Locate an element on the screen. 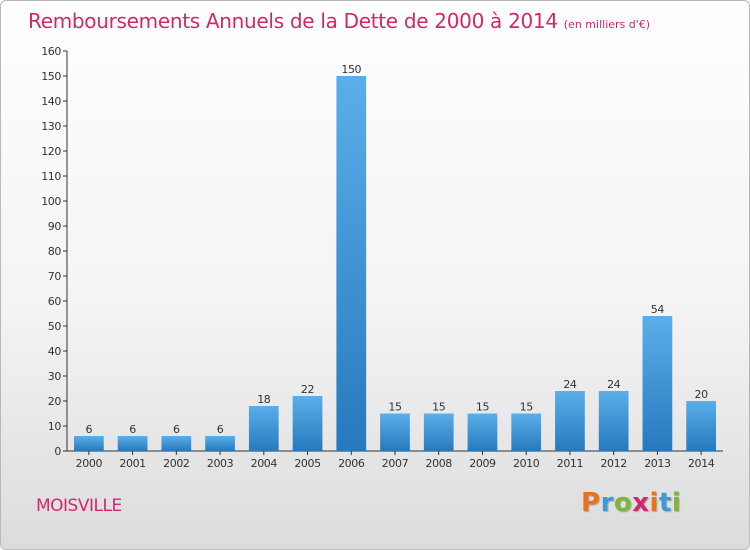 This screenshot has width=750, height=550. x-tick-label: 2001 is located at coordinates (132, 463).